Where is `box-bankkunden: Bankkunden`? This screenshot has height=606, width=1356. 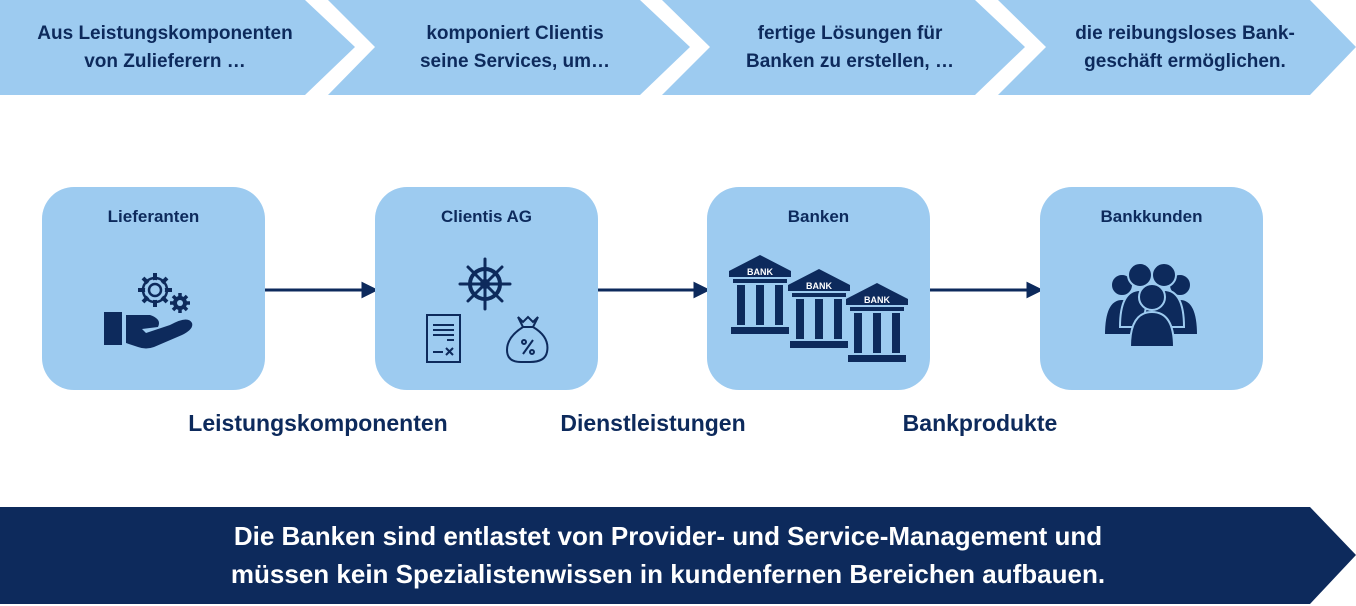
box-bankkunden: Bankkunden is located at coordinates (1151, 288).